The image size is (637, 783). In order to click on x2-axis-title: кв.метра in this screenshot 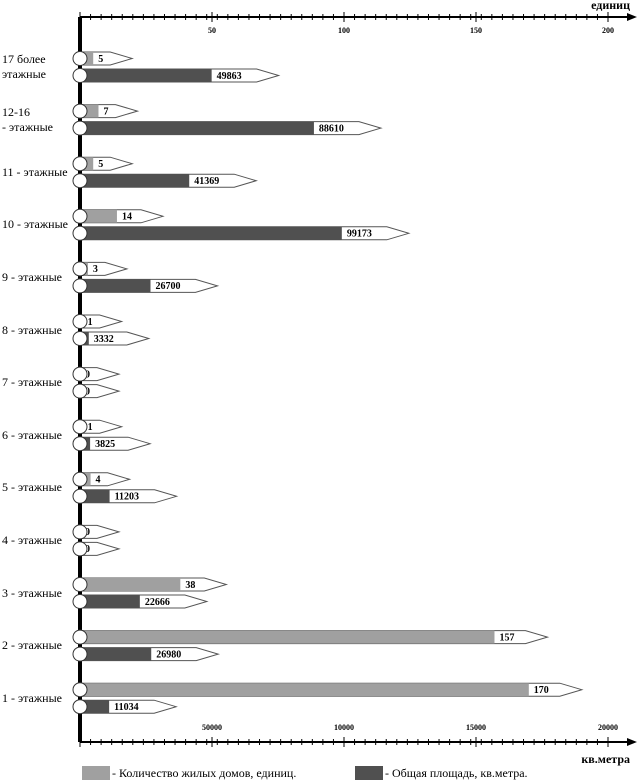, I will do `click(605, 759)`.